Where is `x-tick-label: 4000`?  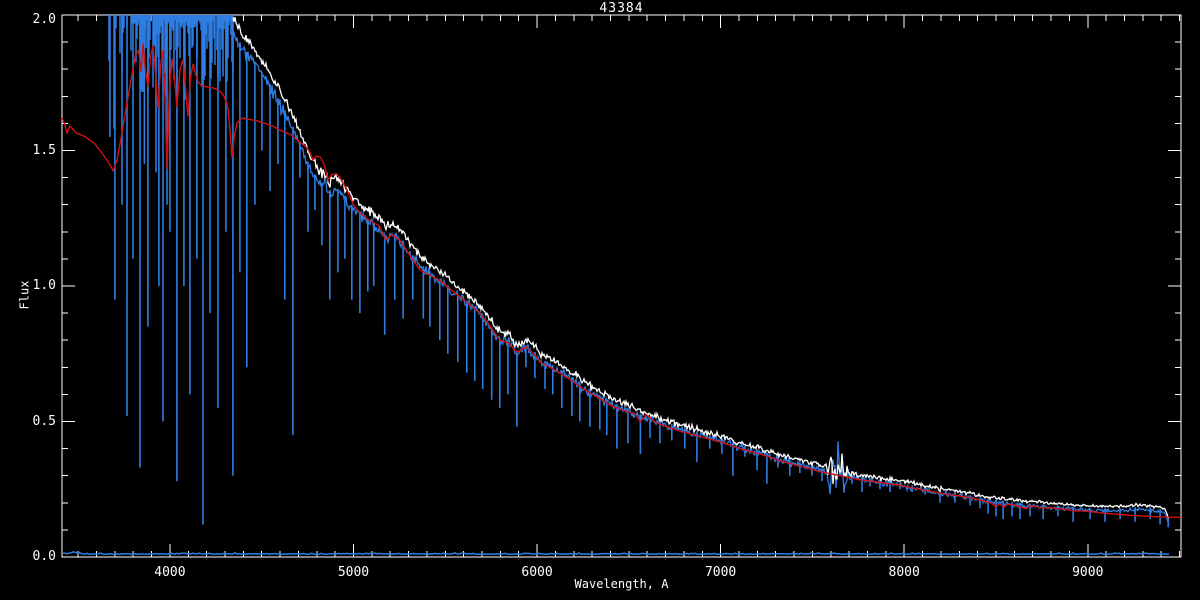
x-tick-label: 4000 is located at coordinates (170, 572).